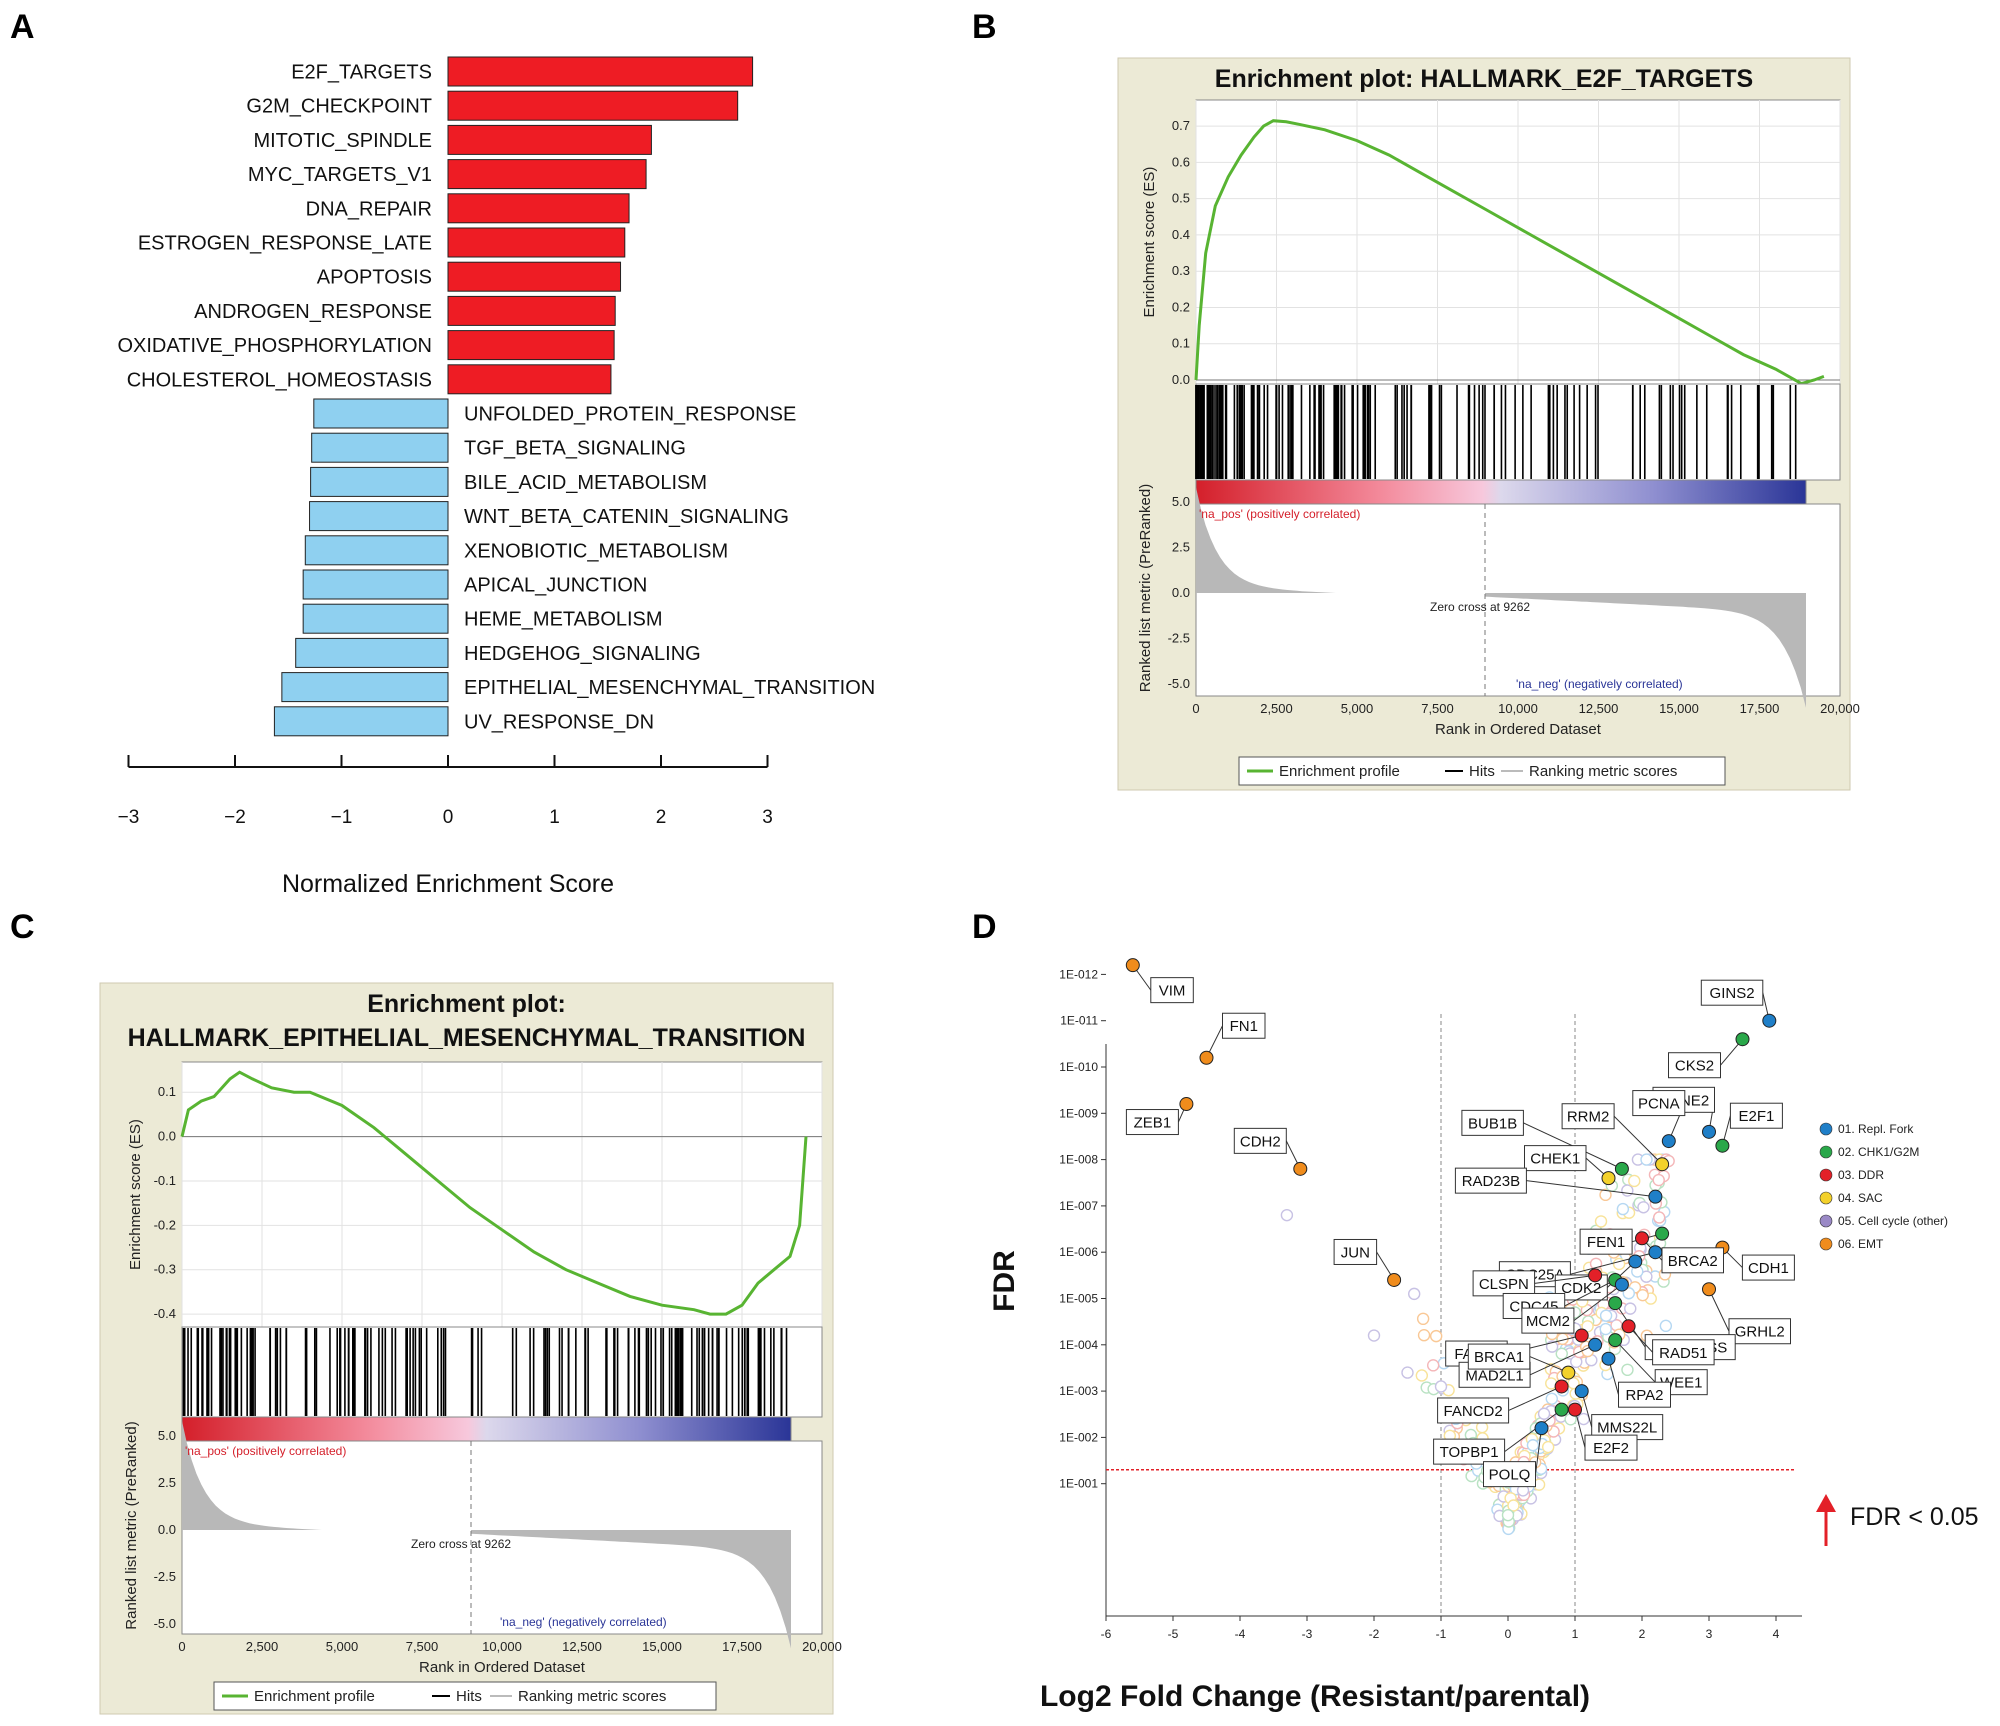 The height and width of the screenshot is (1726, 2000). I want to click on fdr-arrow-head, so click(1826, 1503).